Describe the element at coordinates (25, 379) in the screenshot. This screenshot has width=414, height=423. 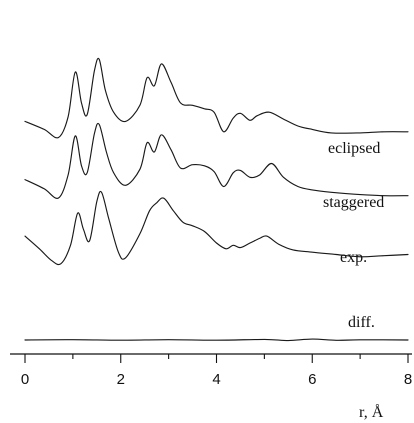
I see `x-tick-label: 0` at that location.